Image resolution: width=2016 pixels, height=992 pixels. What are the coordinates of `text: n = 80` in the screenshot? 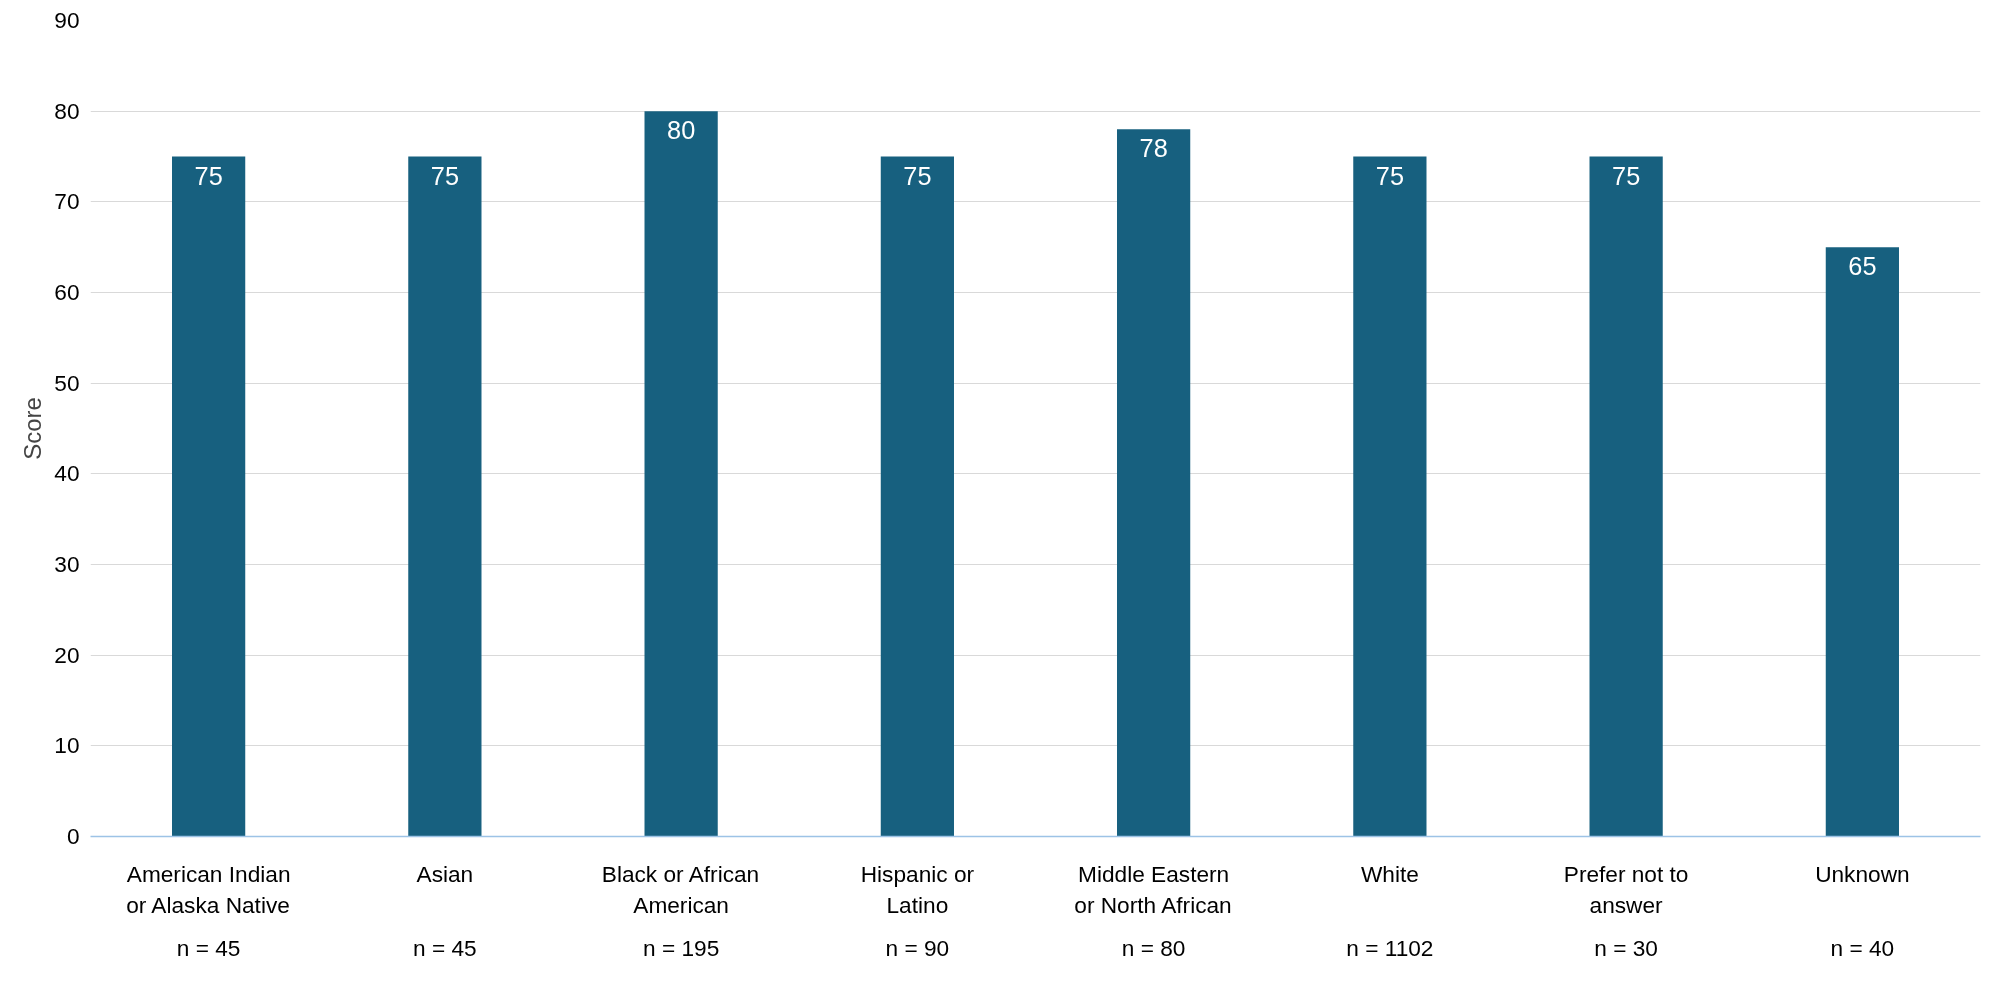 It's located at (1153, 948).